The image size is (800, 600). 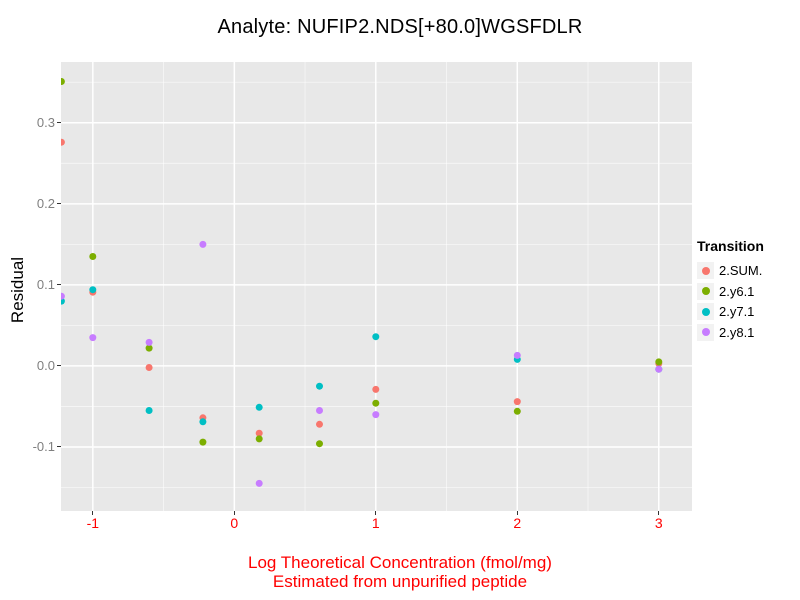 What do you see at coordinates (234, 523) in the screenshot?
I see `x-tick-label: 0` at bounding box center [234, 523].